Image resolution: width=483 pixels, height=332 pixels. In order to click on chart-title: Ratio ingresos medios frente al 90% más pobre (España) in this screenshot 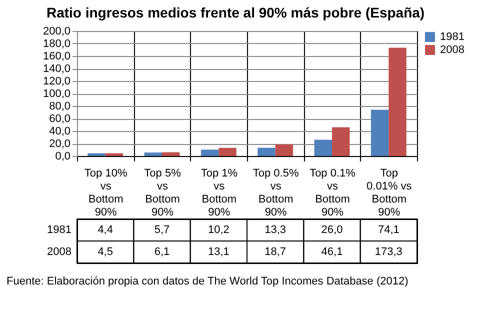, I will do `click(235, 12)`.